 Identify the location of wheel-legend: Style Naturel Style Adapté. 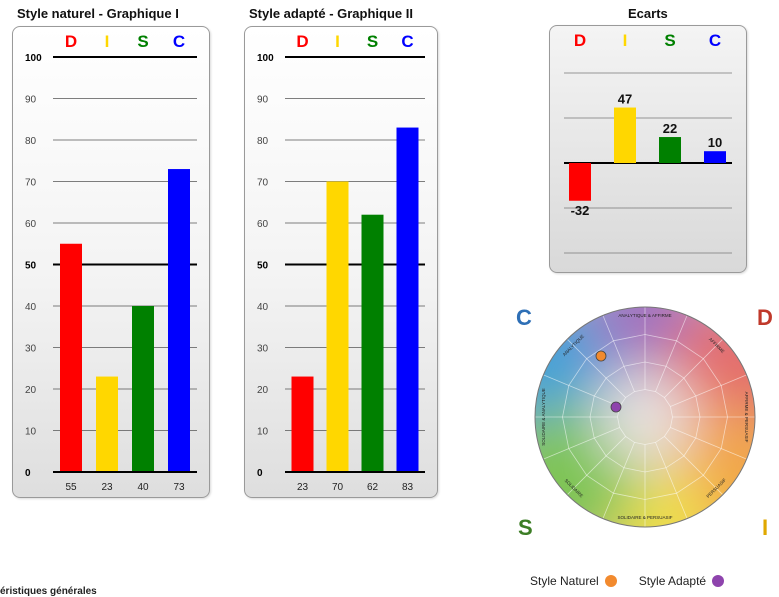
(627, 581).